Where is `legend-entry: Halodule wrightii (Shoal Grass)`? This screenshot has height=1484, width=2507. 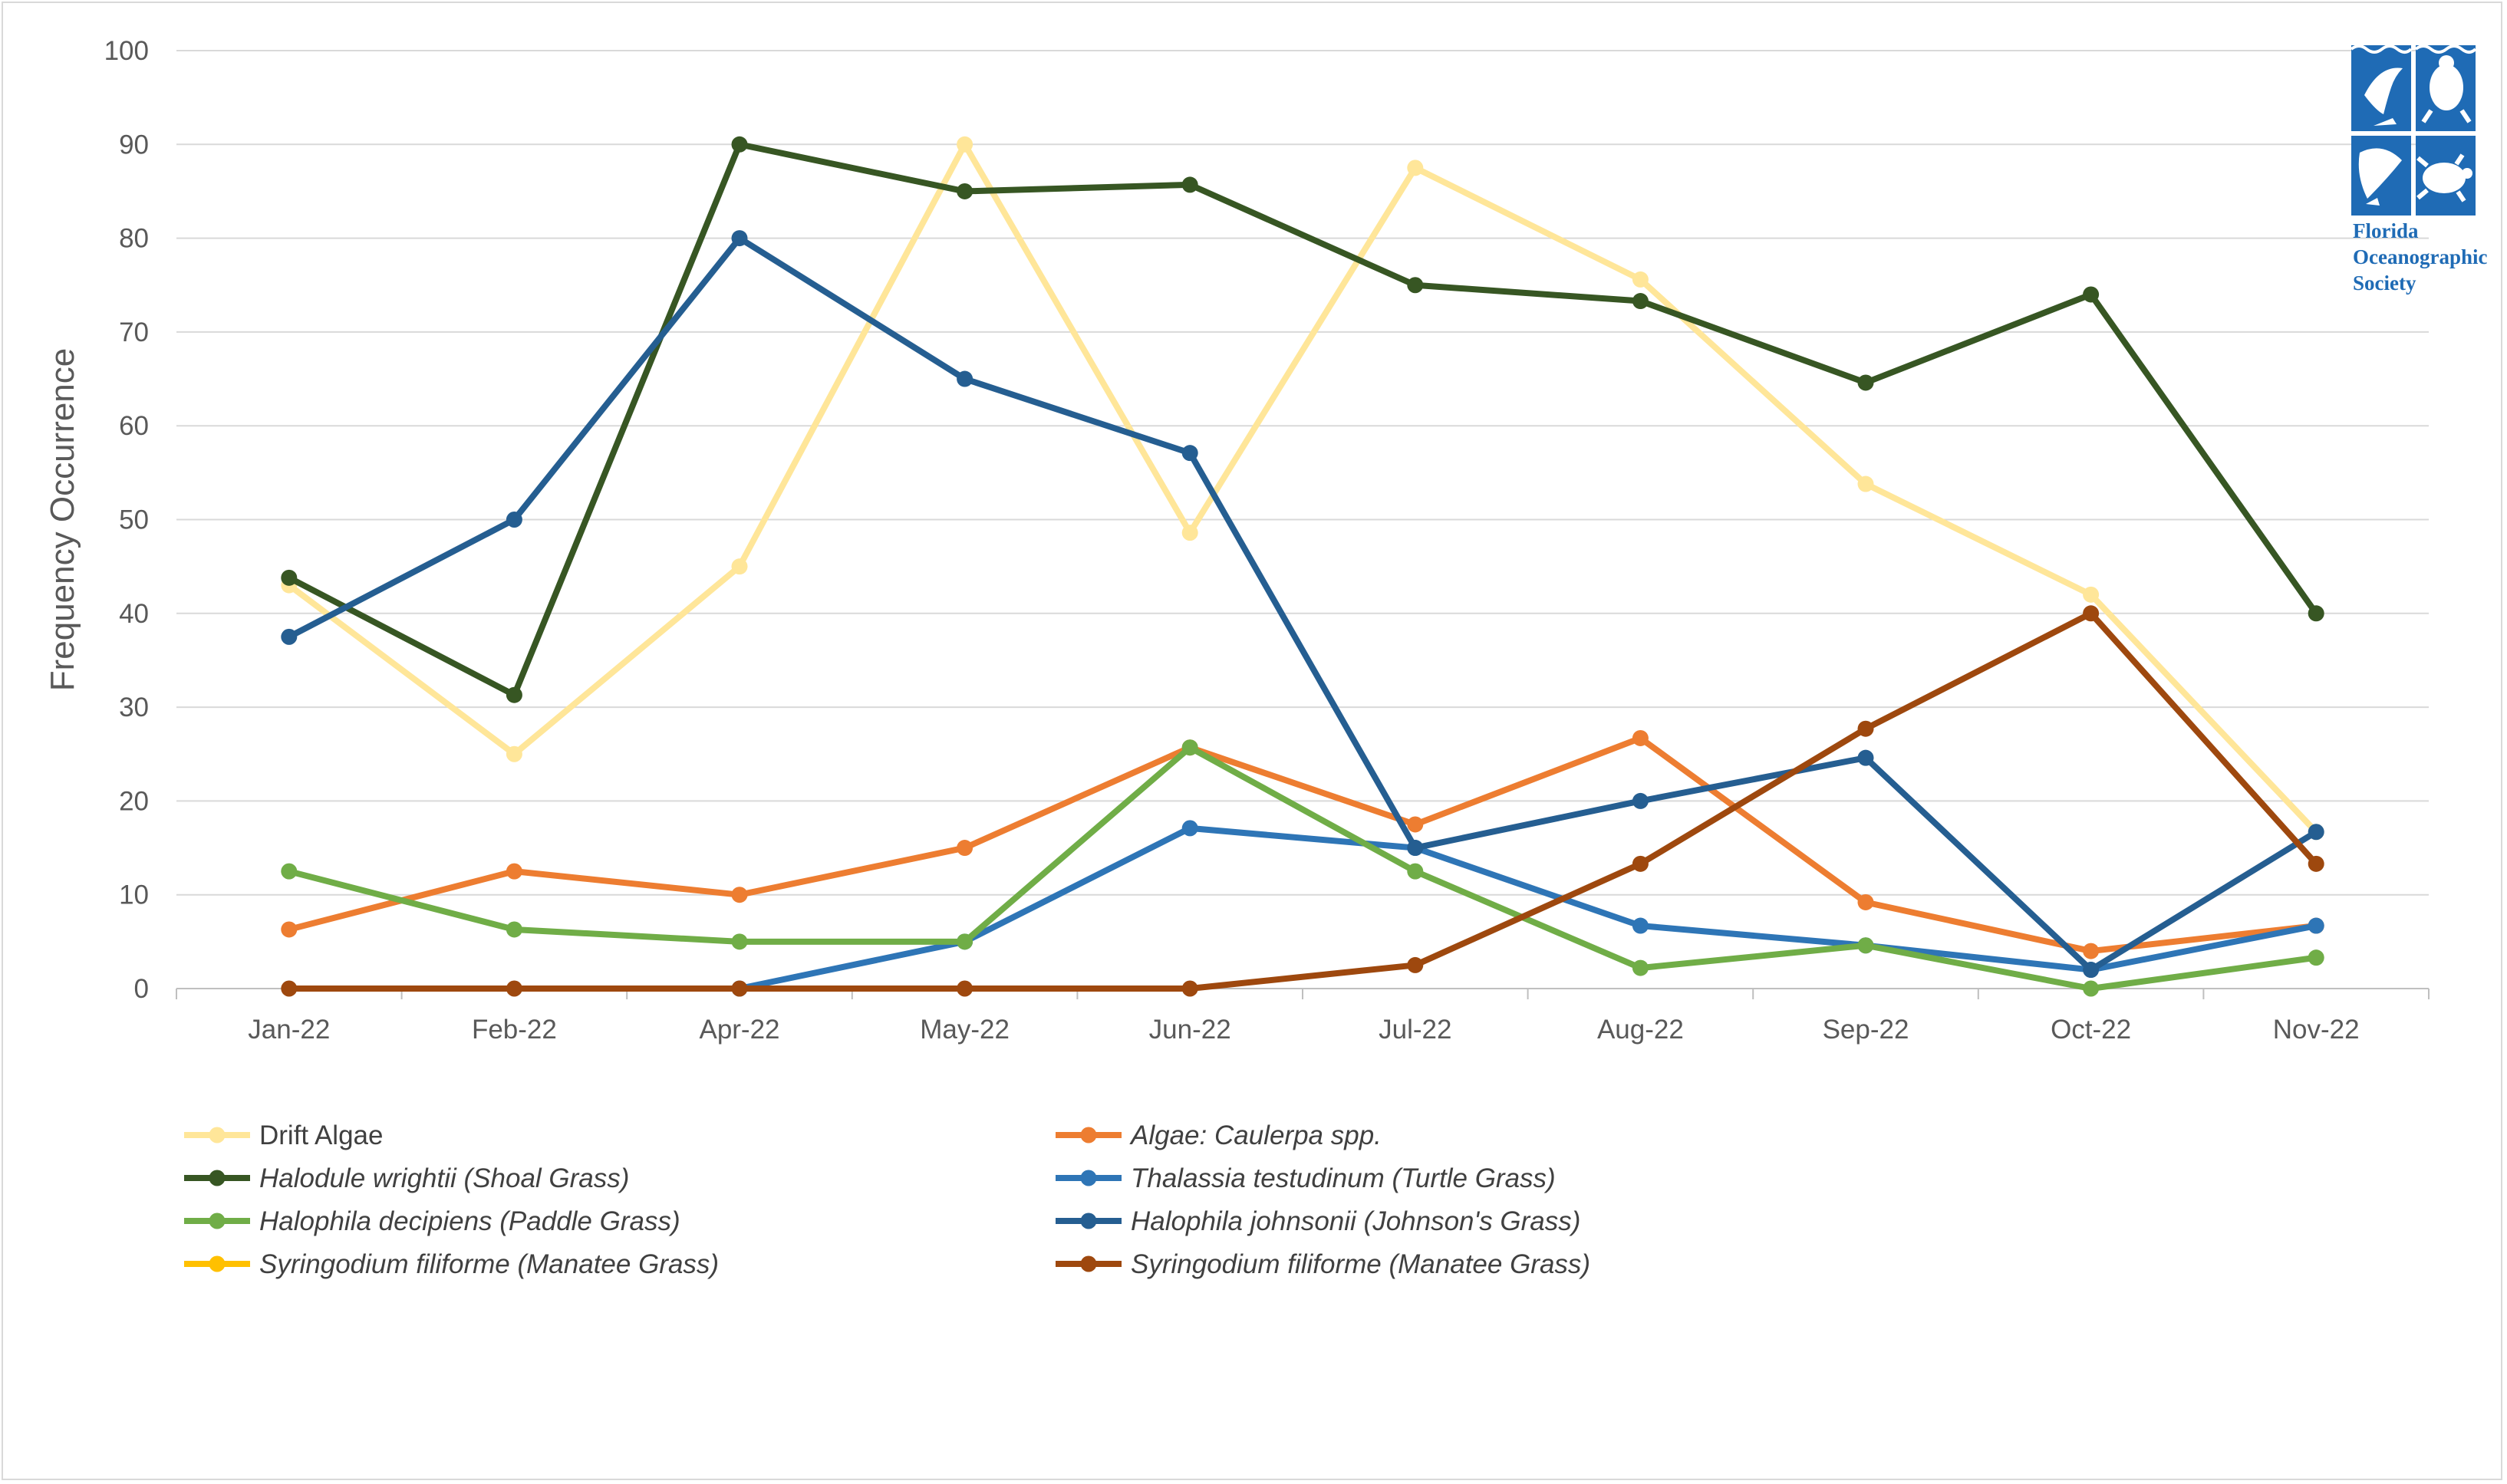
legend-entry: Halodule wrightii (Shoal Grass) is located at coordinates (406, 1178).